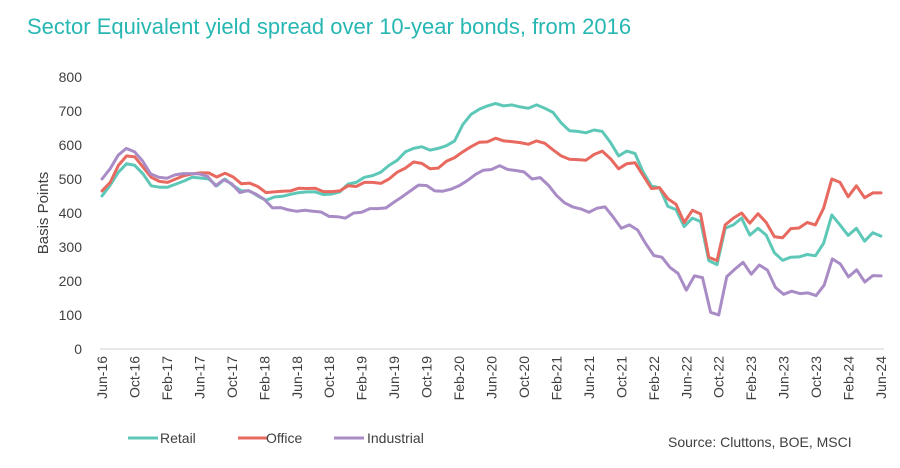 This screenshot has height=468, width=900. What do you see at coordinates (232, 377) in the screenshot?
I see `x-tick-label: Oct-17` at bounding box center [232, 377].